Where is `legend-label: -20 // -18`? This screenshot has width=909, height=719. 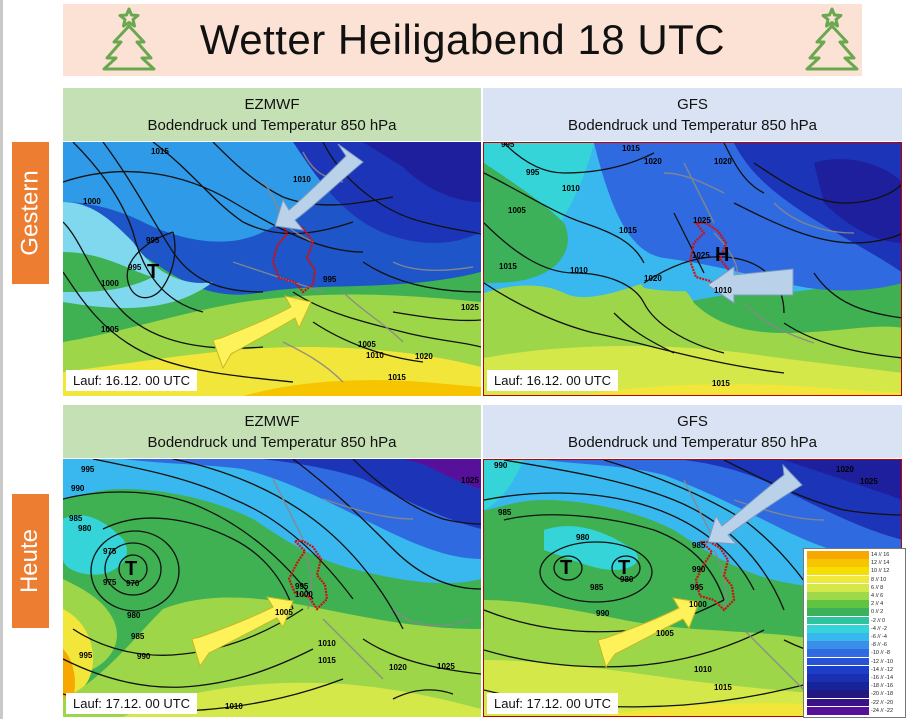
legend-label: -20 // -18 is located at coordinates (882, 694).